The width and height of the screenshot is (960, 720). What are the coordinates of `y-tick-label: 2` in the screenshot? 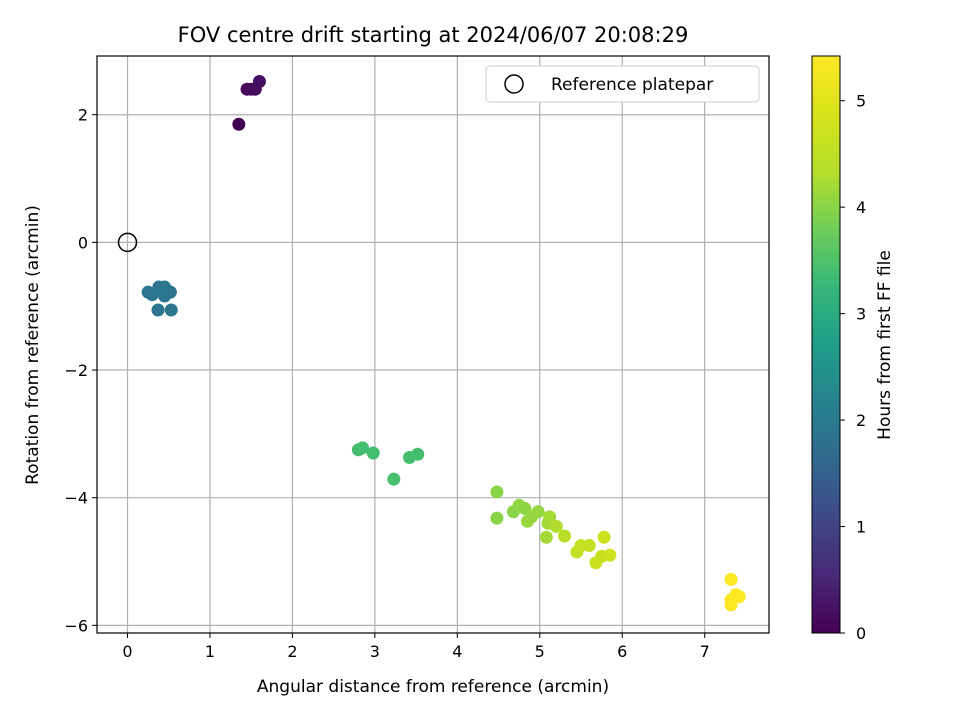 It's located at (83, 115).